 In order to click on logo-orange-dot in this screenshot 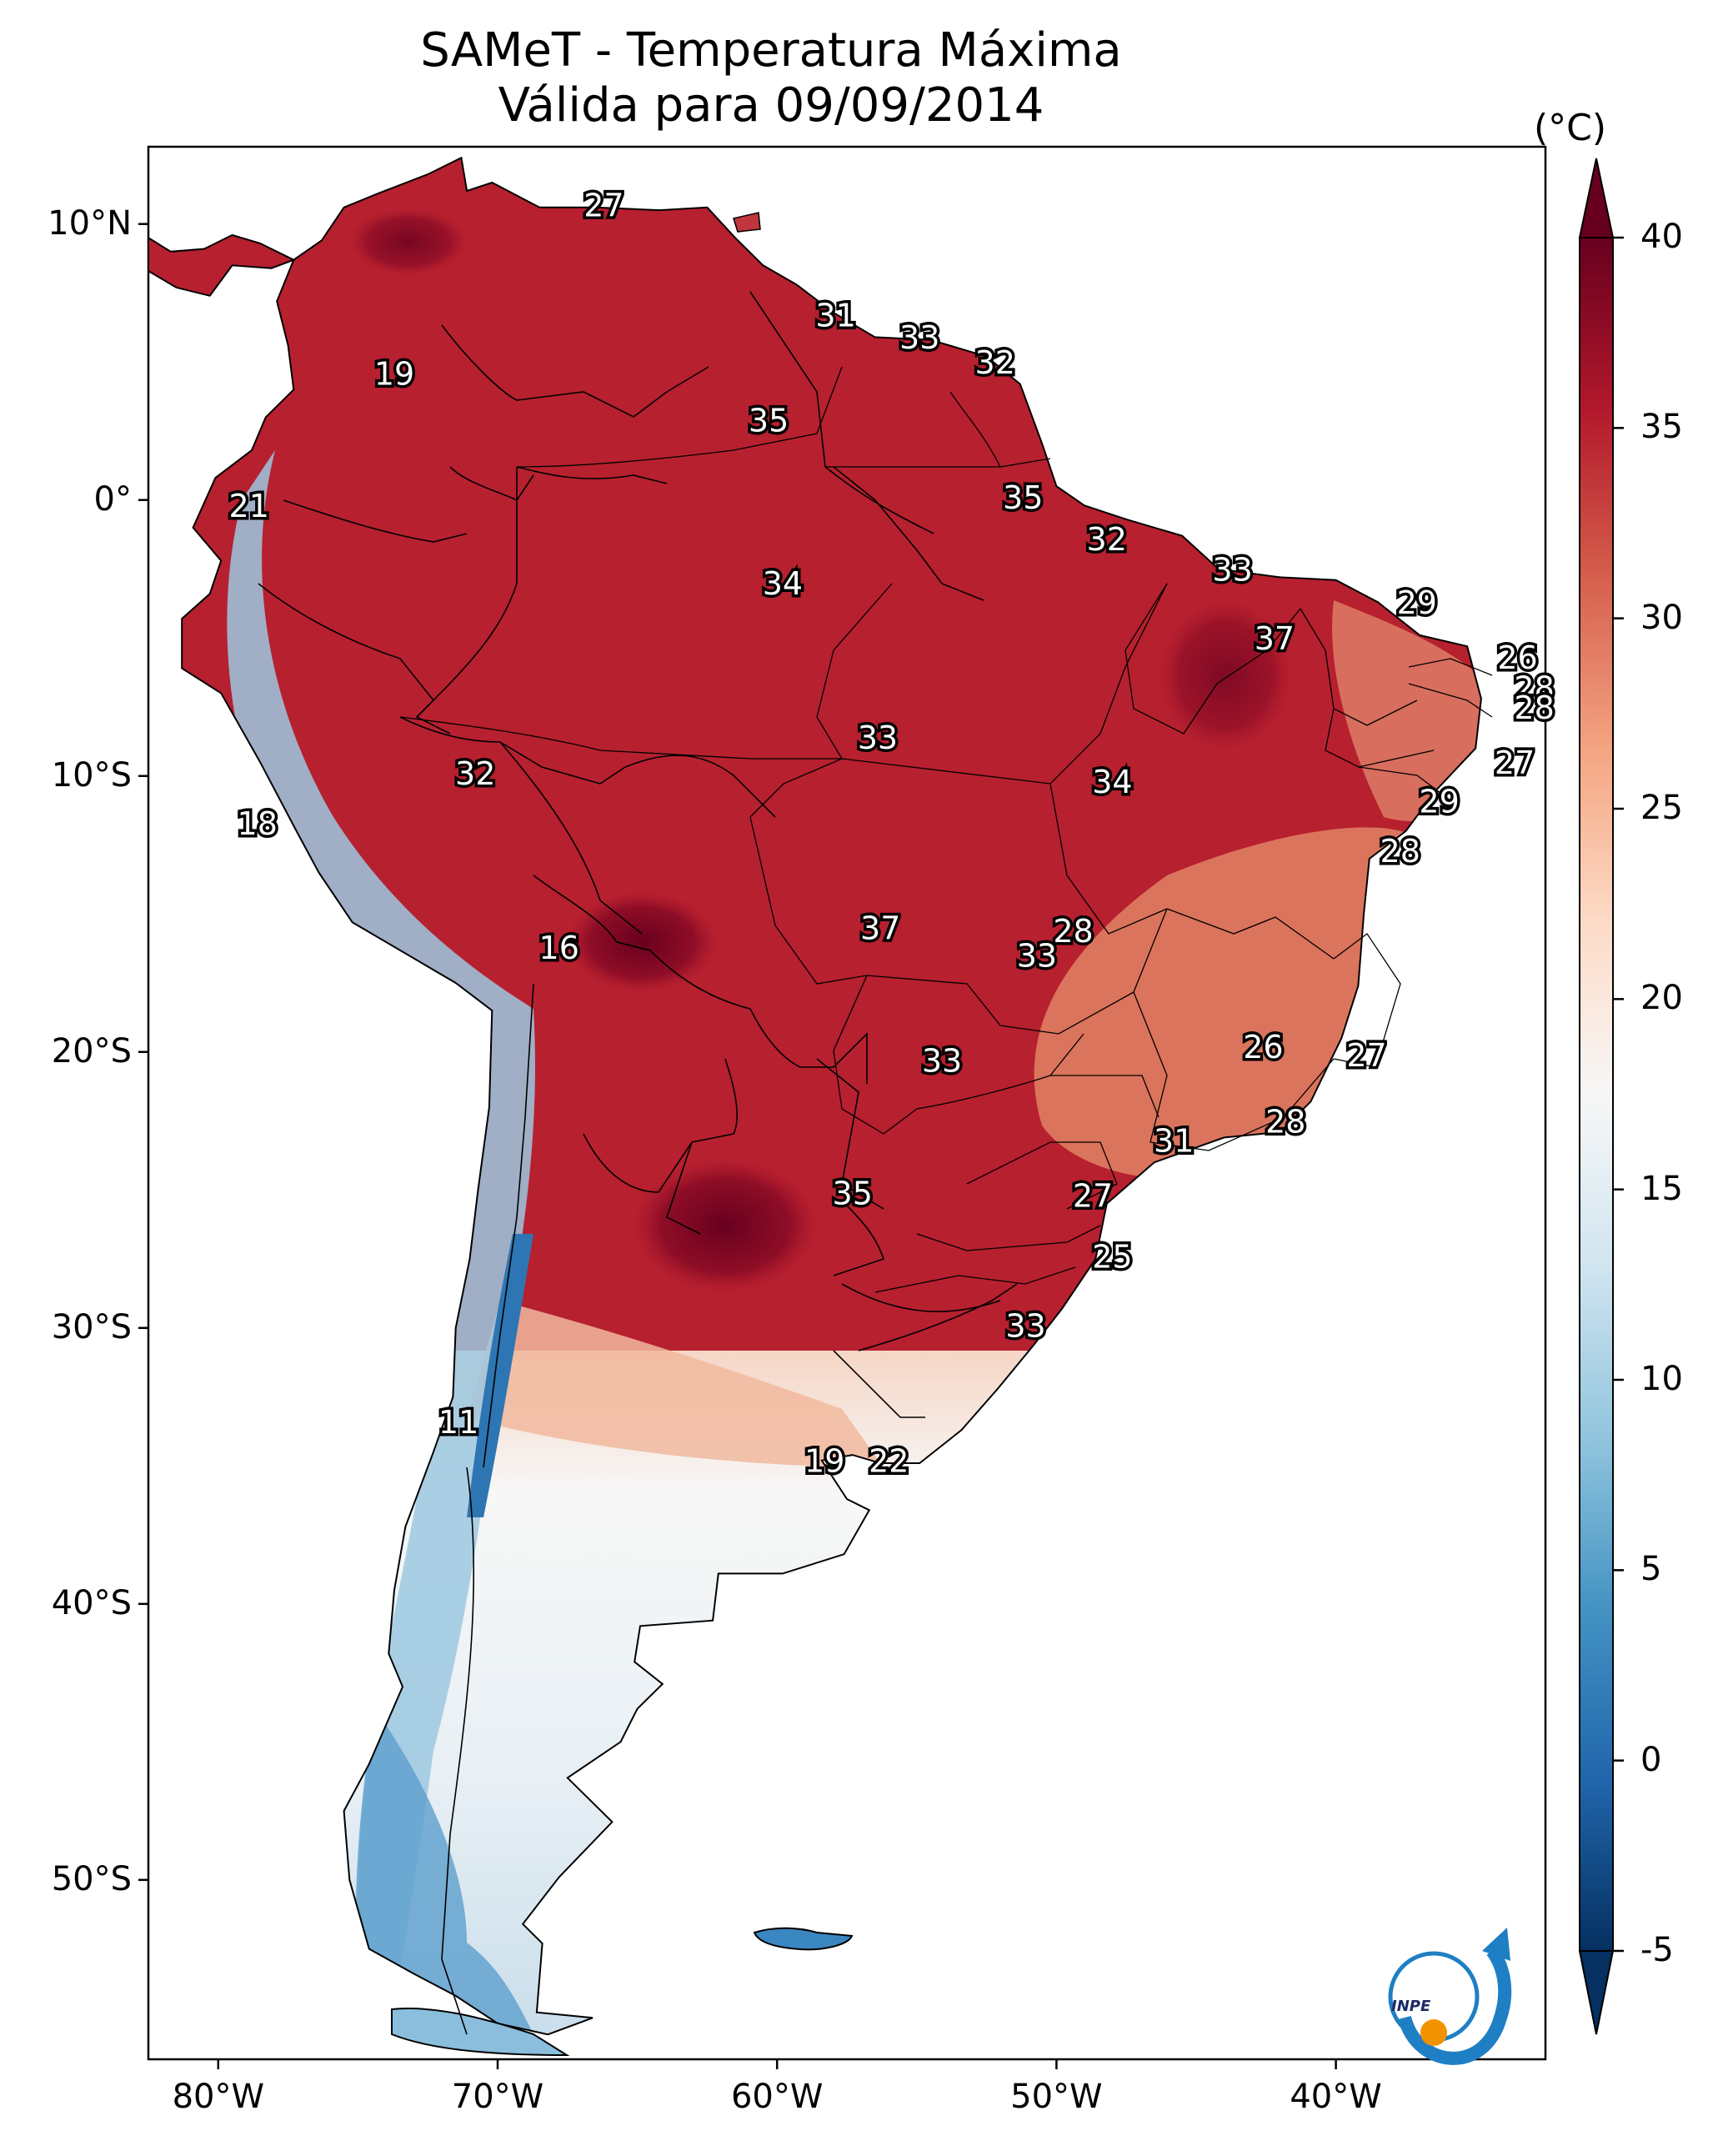, I will do `click(1433, 2032)`.